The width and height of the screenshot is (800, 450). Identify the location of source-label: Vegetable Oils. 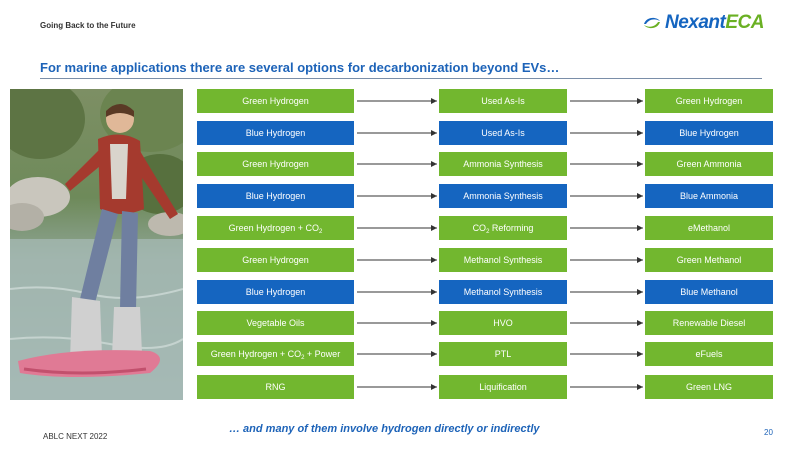
(275, 323).